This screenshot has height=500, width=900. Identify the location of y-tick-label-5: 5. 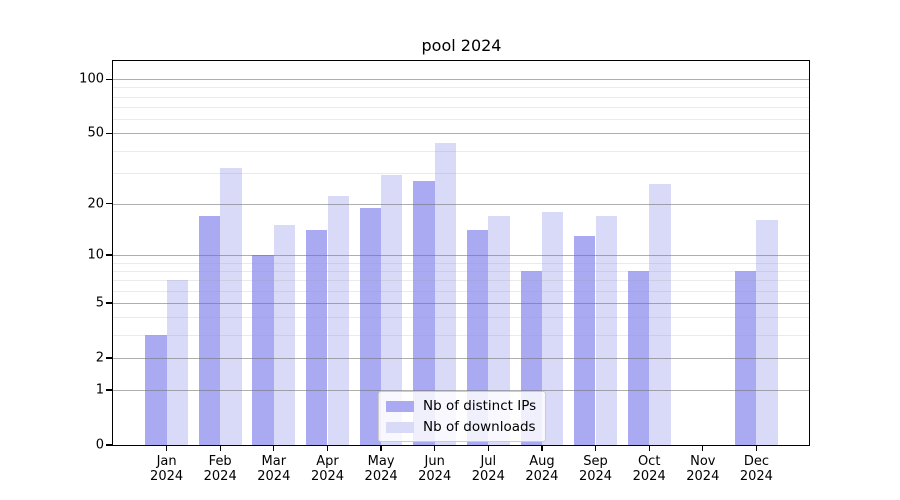
(99, 303).